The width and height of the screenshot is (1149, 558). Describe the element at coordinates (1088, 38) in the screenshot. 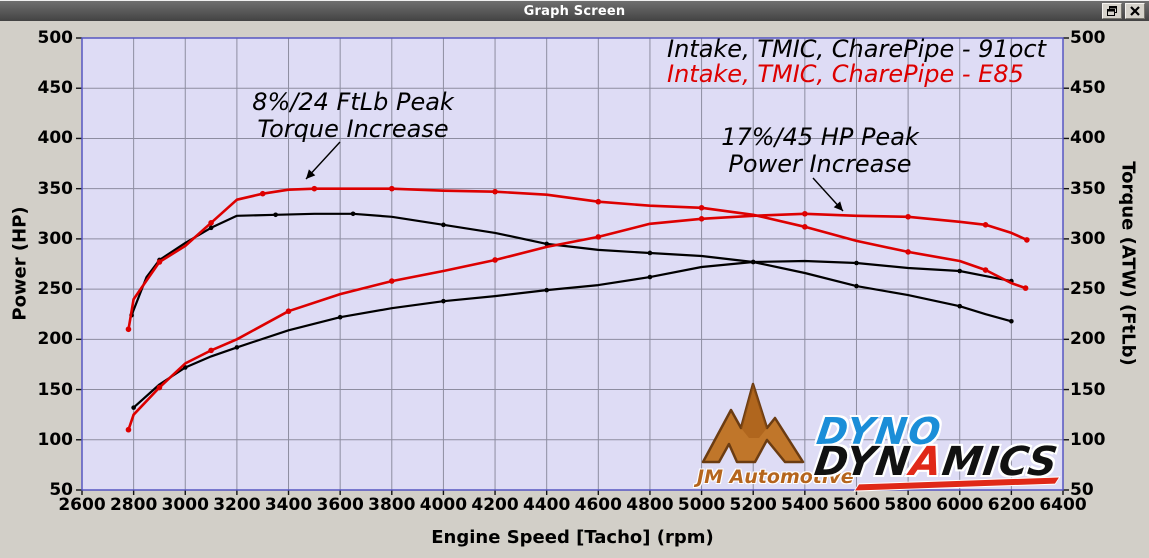

I see `y-tick-label-right: 500` at that location.